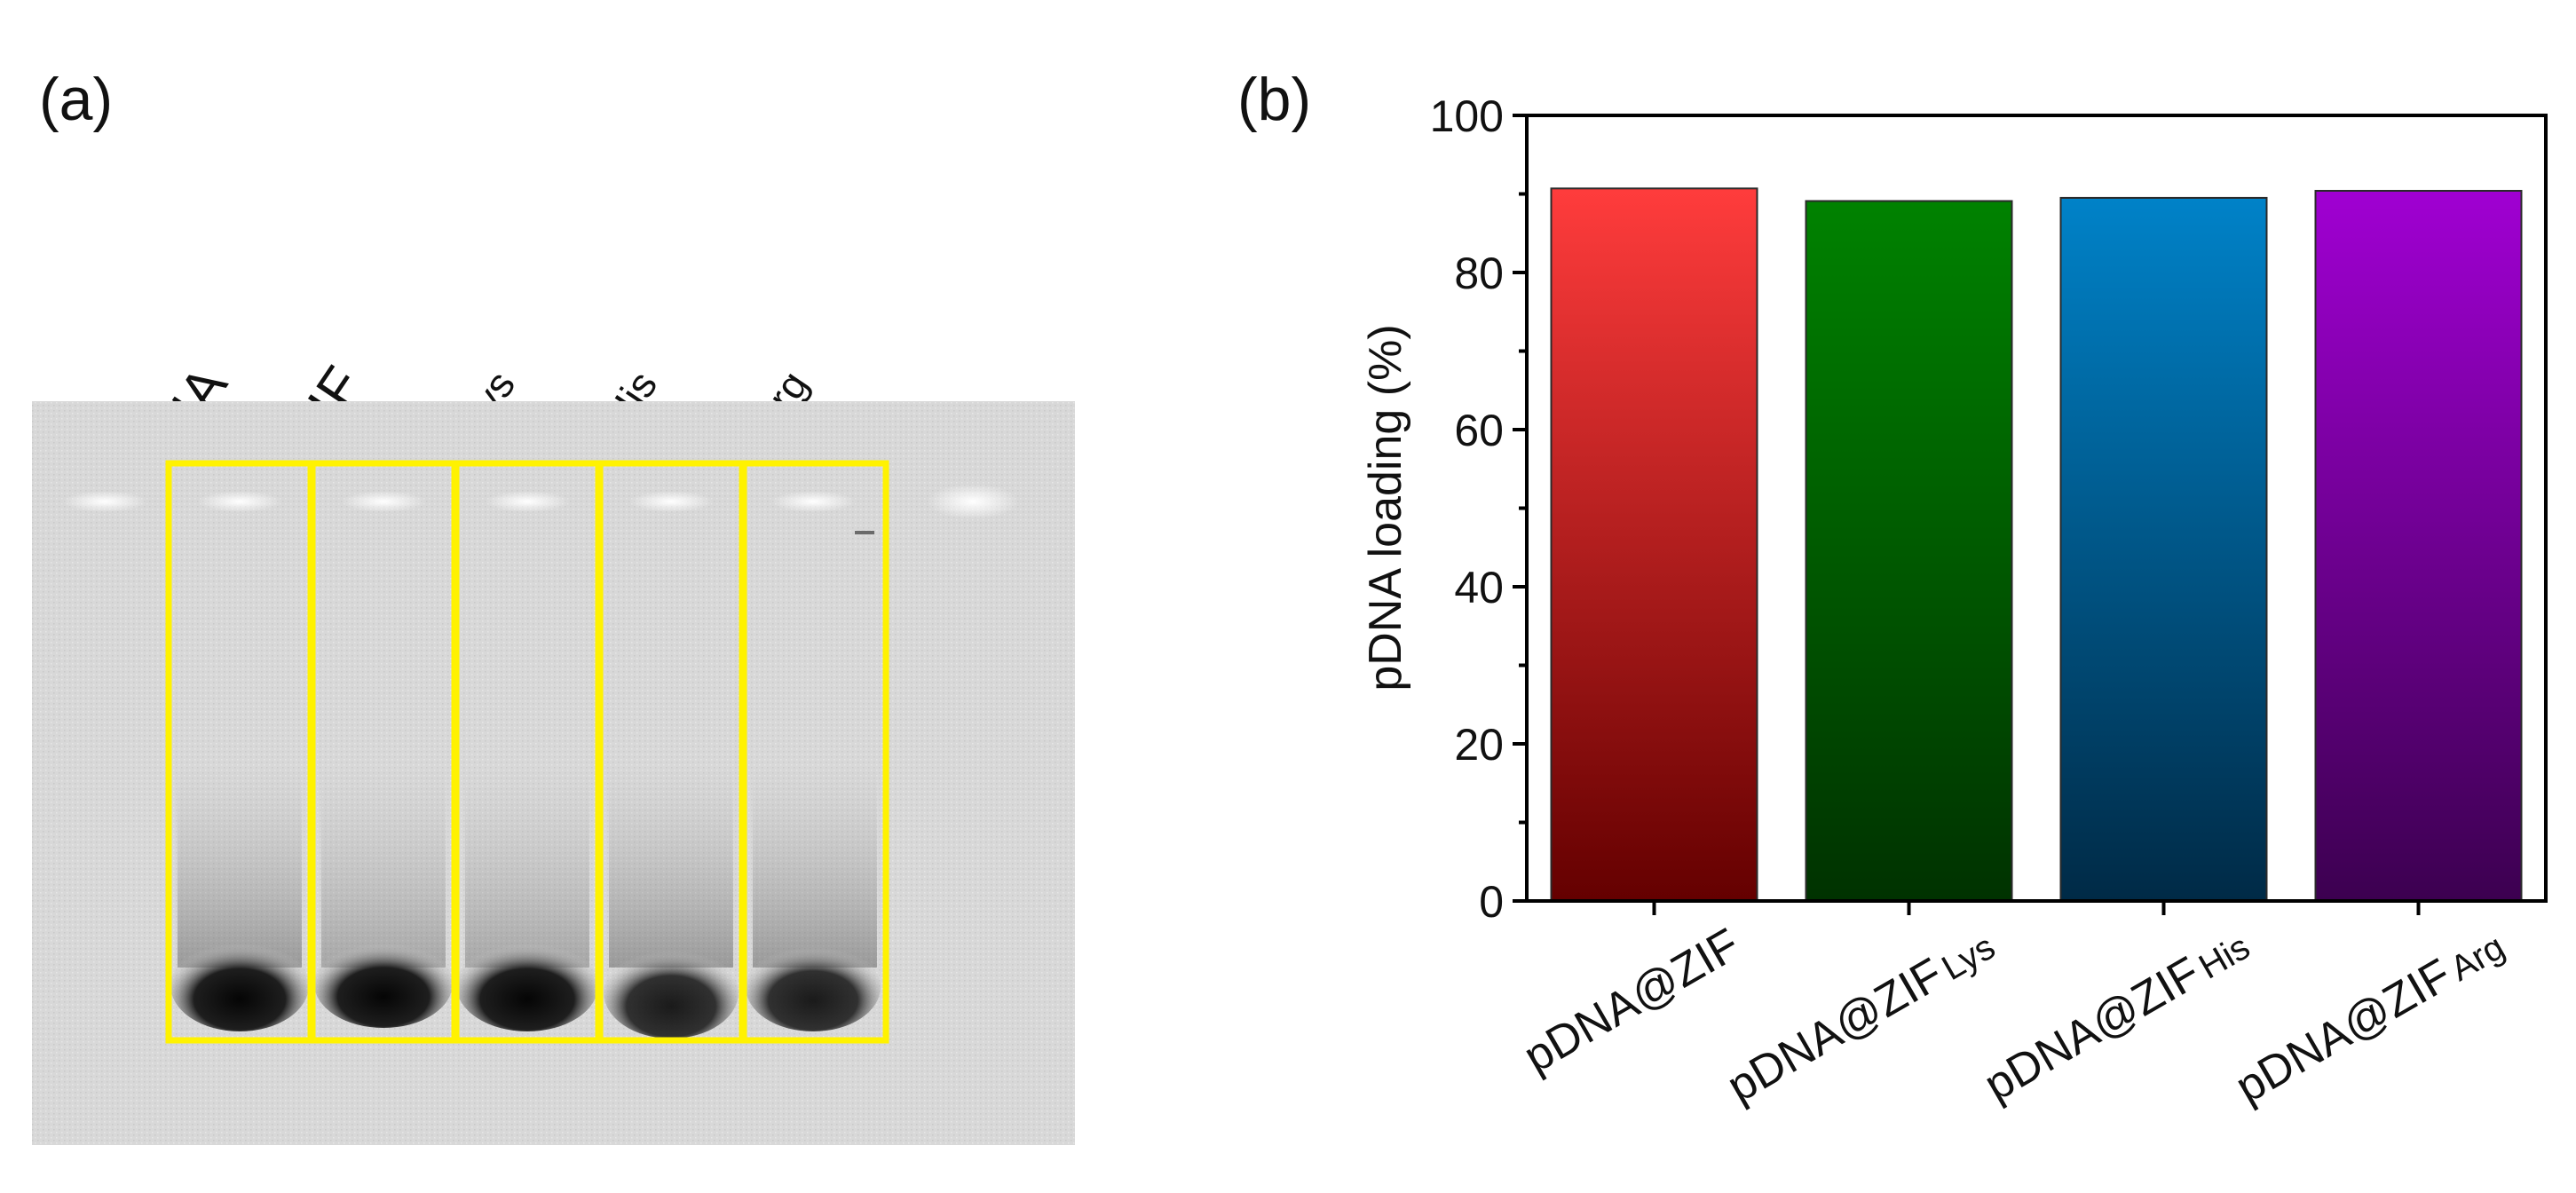 The image size is (2576, 1193). What do you see at coordinates (2224, 957) in the screenshot?
I see `x-tick-label-subscript: His` at bounding box center [2224, 957].